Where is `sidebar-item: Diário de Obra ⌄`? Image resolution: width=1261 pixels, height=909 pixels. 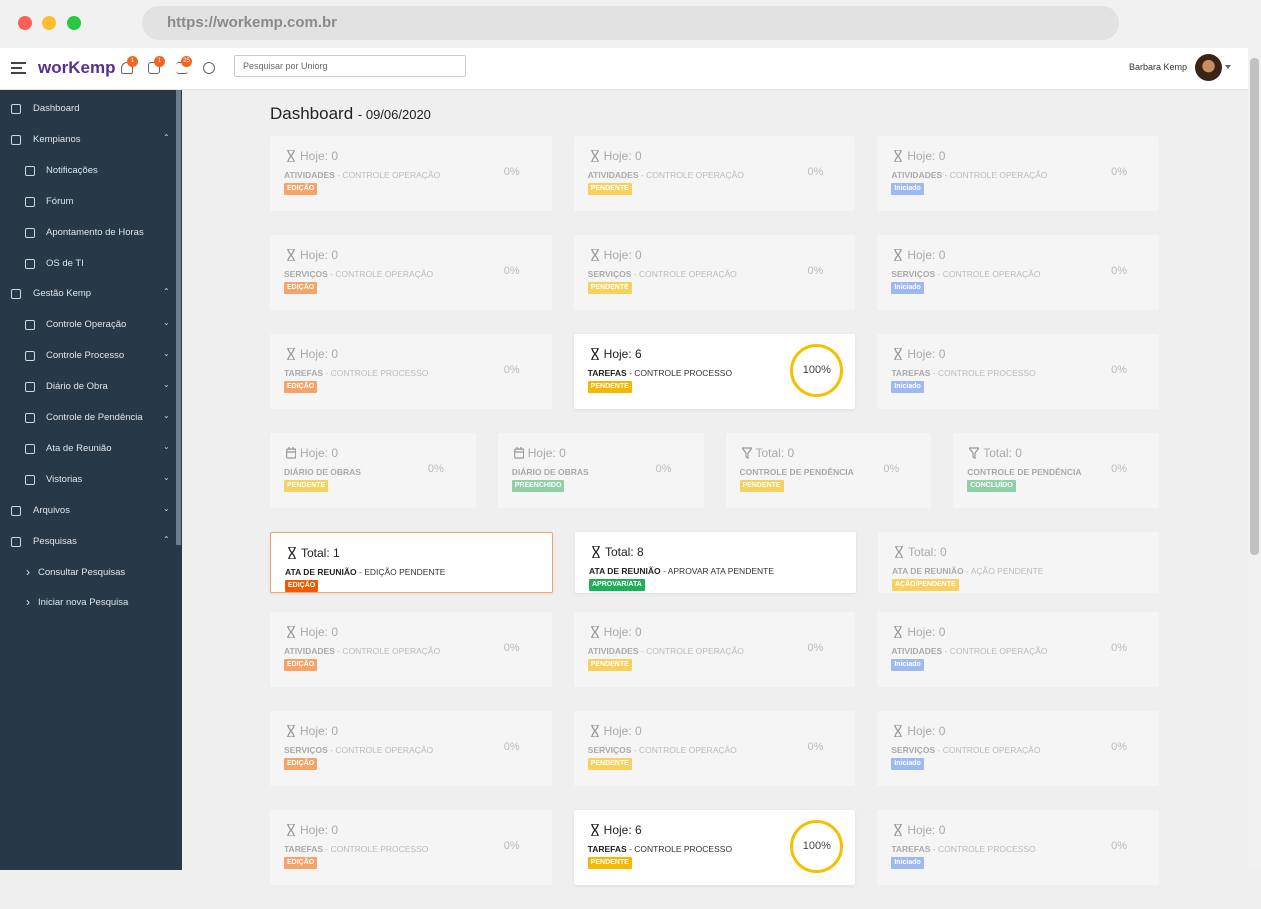
sidebar-item: Diário de Obra ⌄ is located at coordinates (88, 387).